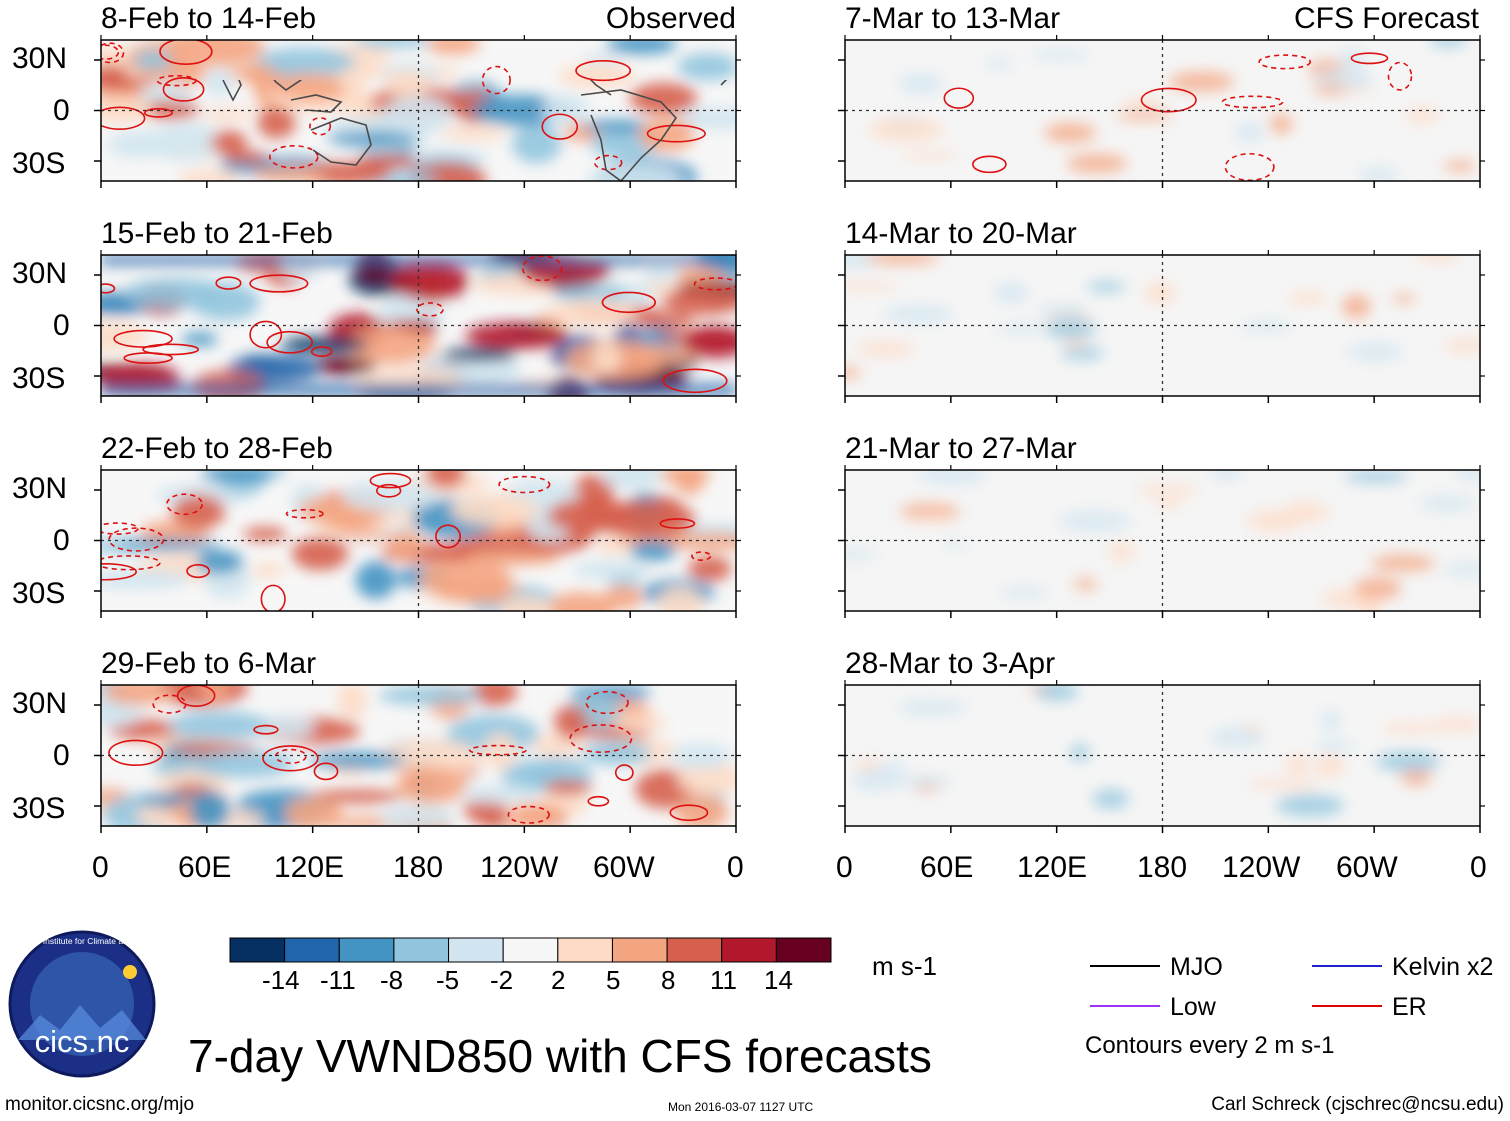  What do you see at coordinates (338, 980) in the screenshot?
I see `colorbar-label: -11` at bounding box center [338, 980].